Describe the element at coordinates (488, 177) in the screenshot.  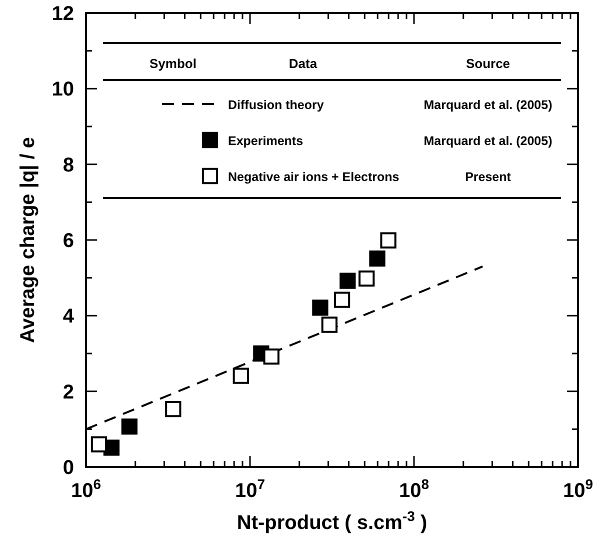
I see `annotation: Present` at that location.